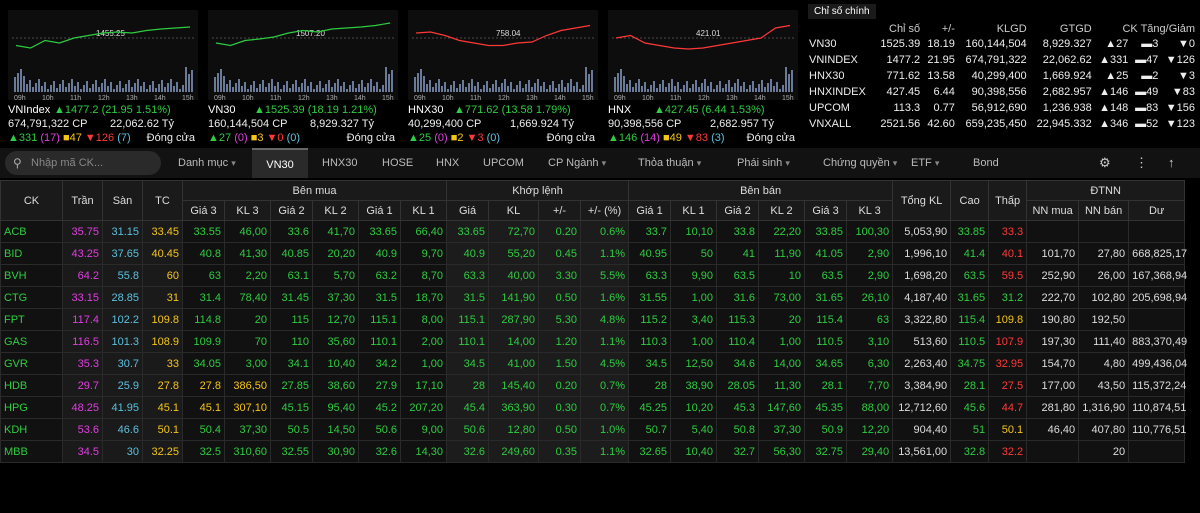 The width and height of the screenshot is (1200, 513). I want to click on index-value: 1477.2, so click(903, 60).